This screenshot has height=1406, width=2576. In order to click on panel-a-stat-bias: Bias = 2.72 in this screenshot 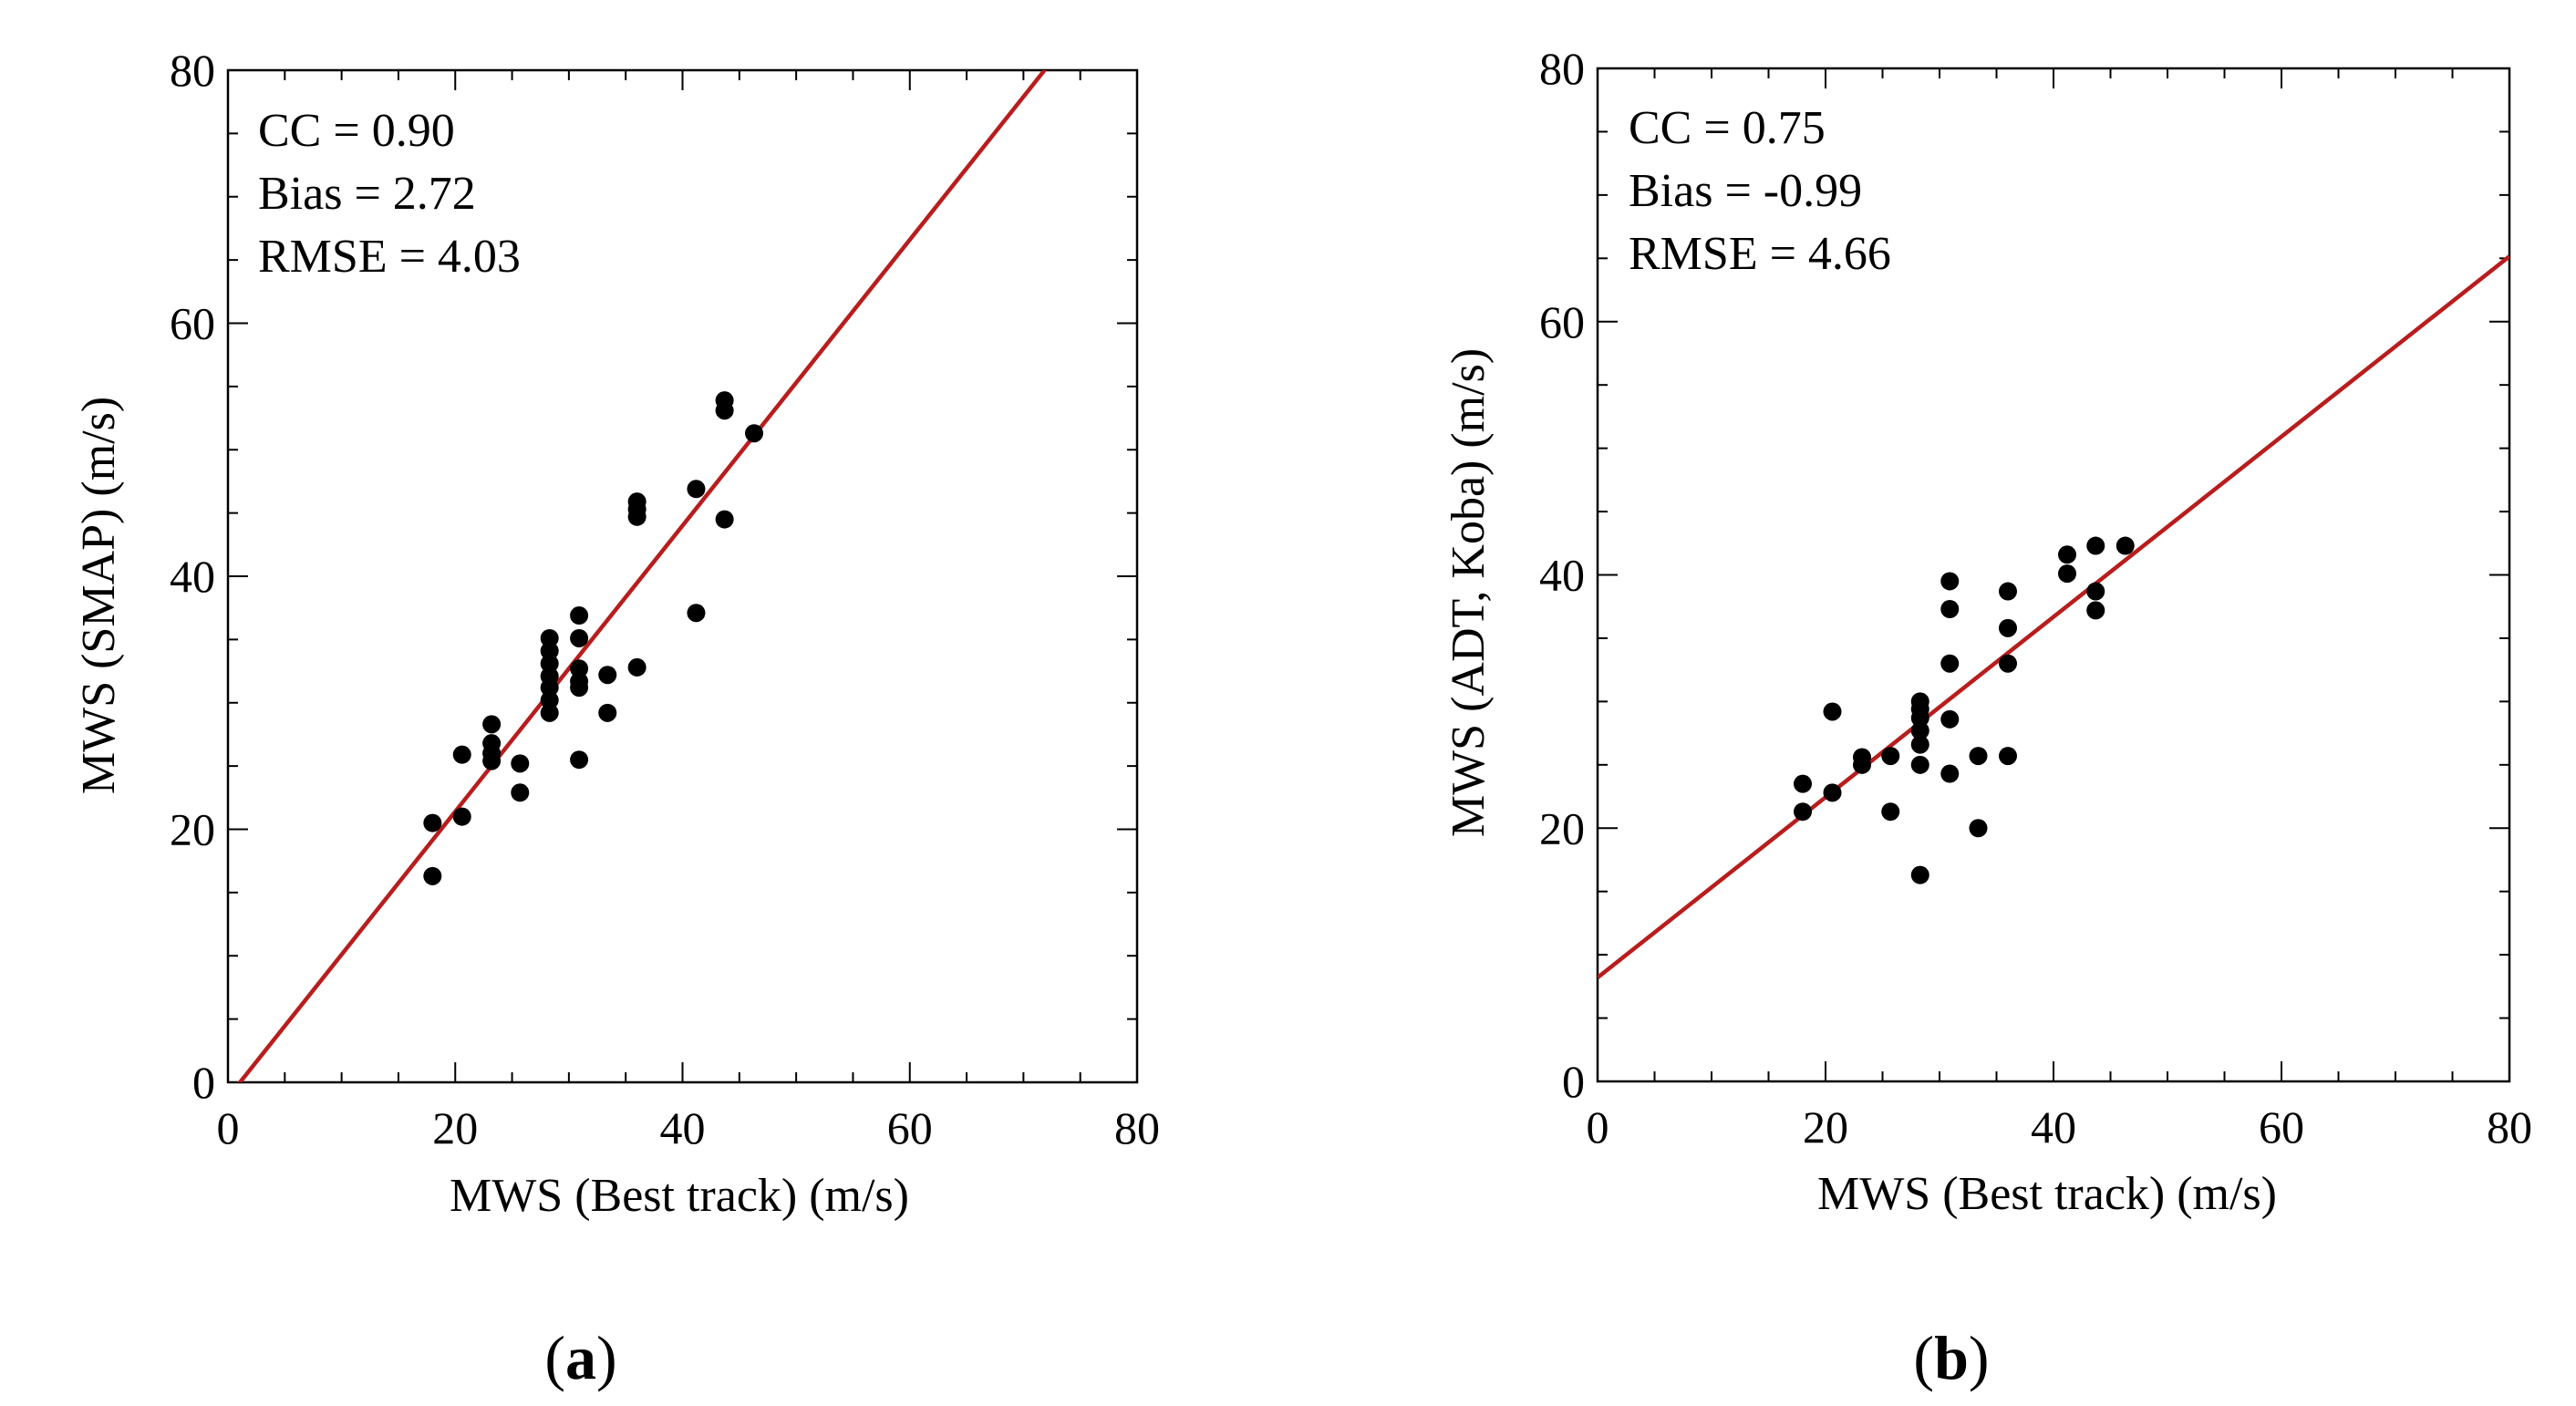, I will do `click(367, 194)`.